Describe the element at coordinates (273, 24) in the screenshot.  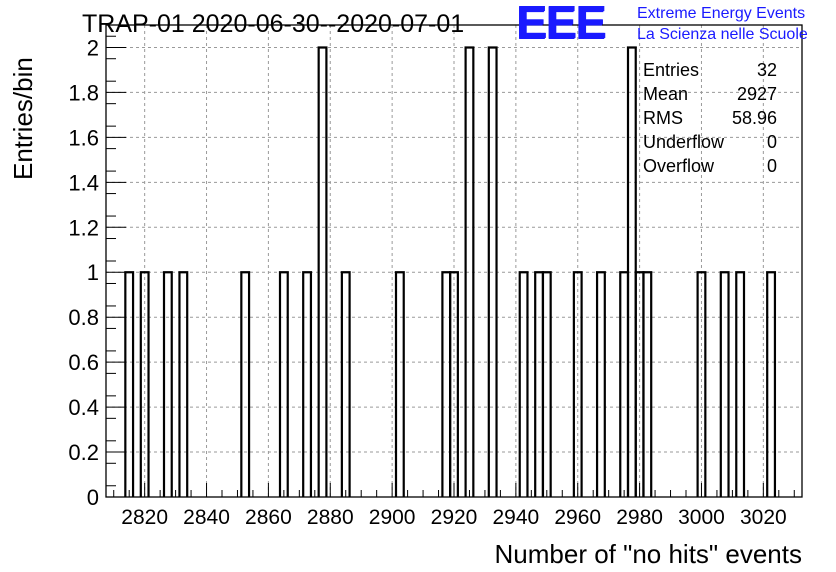
I see `chart-title: TRAP-01 2020-06-30--2020-07-01` at that location.